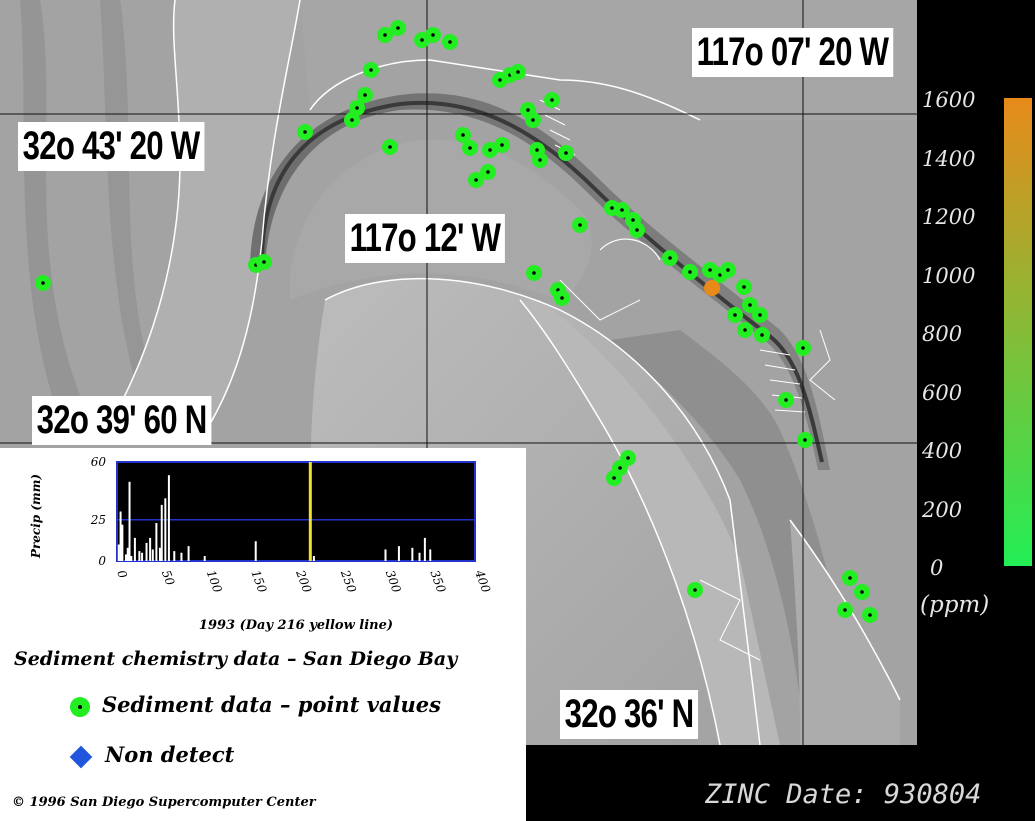  I want to click on element-date-footer: ZINC Date: 930804, so click(843, 794).